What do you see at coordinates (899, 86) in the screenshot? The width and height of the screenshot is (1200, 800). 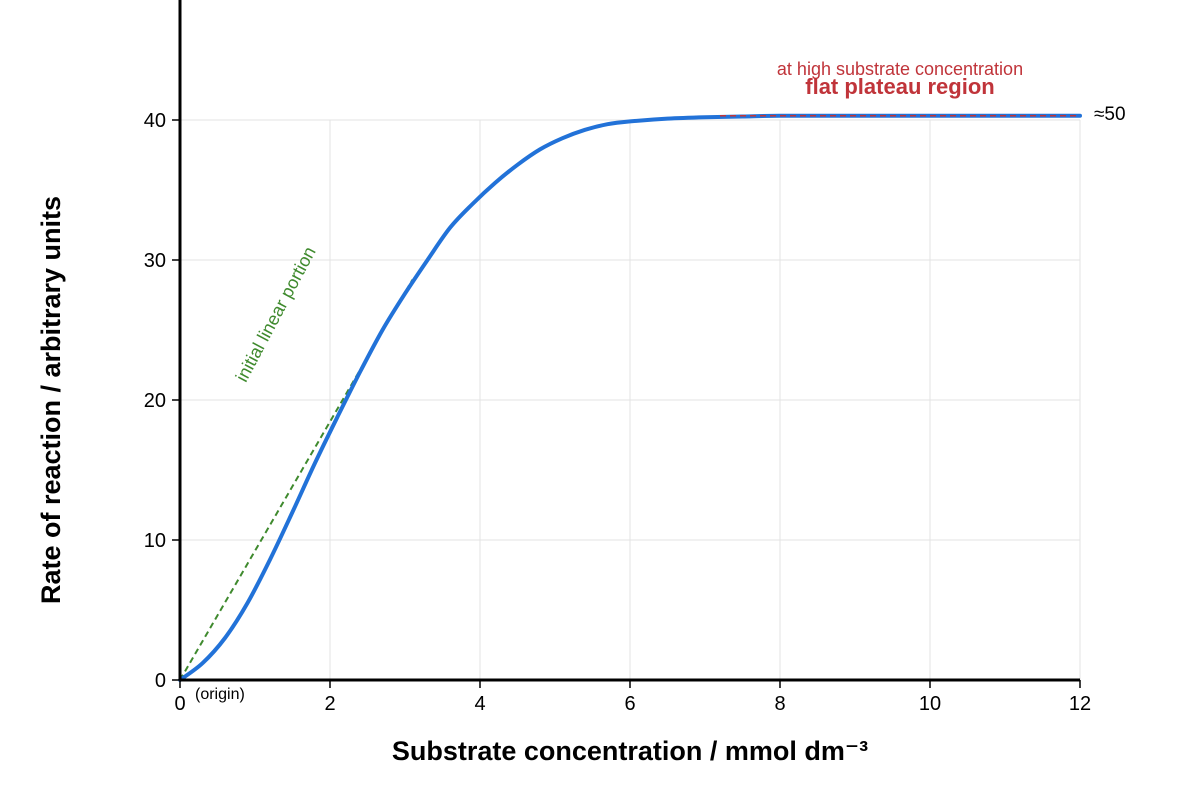 I see `plateau-label: flat plateau region` at bounding box center [899, 86].